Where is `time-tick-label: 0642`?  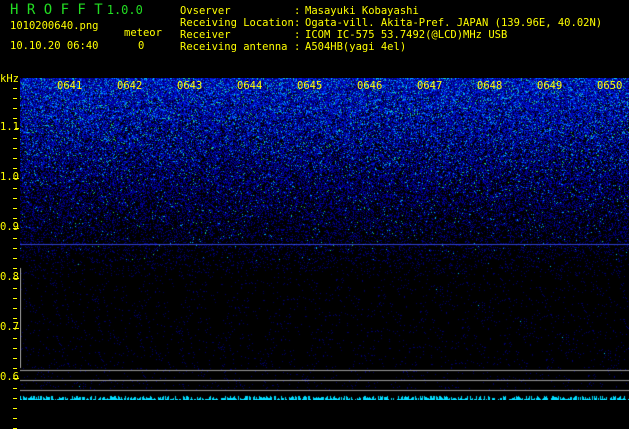
time-tick-label: 0642 is located at coordinates (130, 86).